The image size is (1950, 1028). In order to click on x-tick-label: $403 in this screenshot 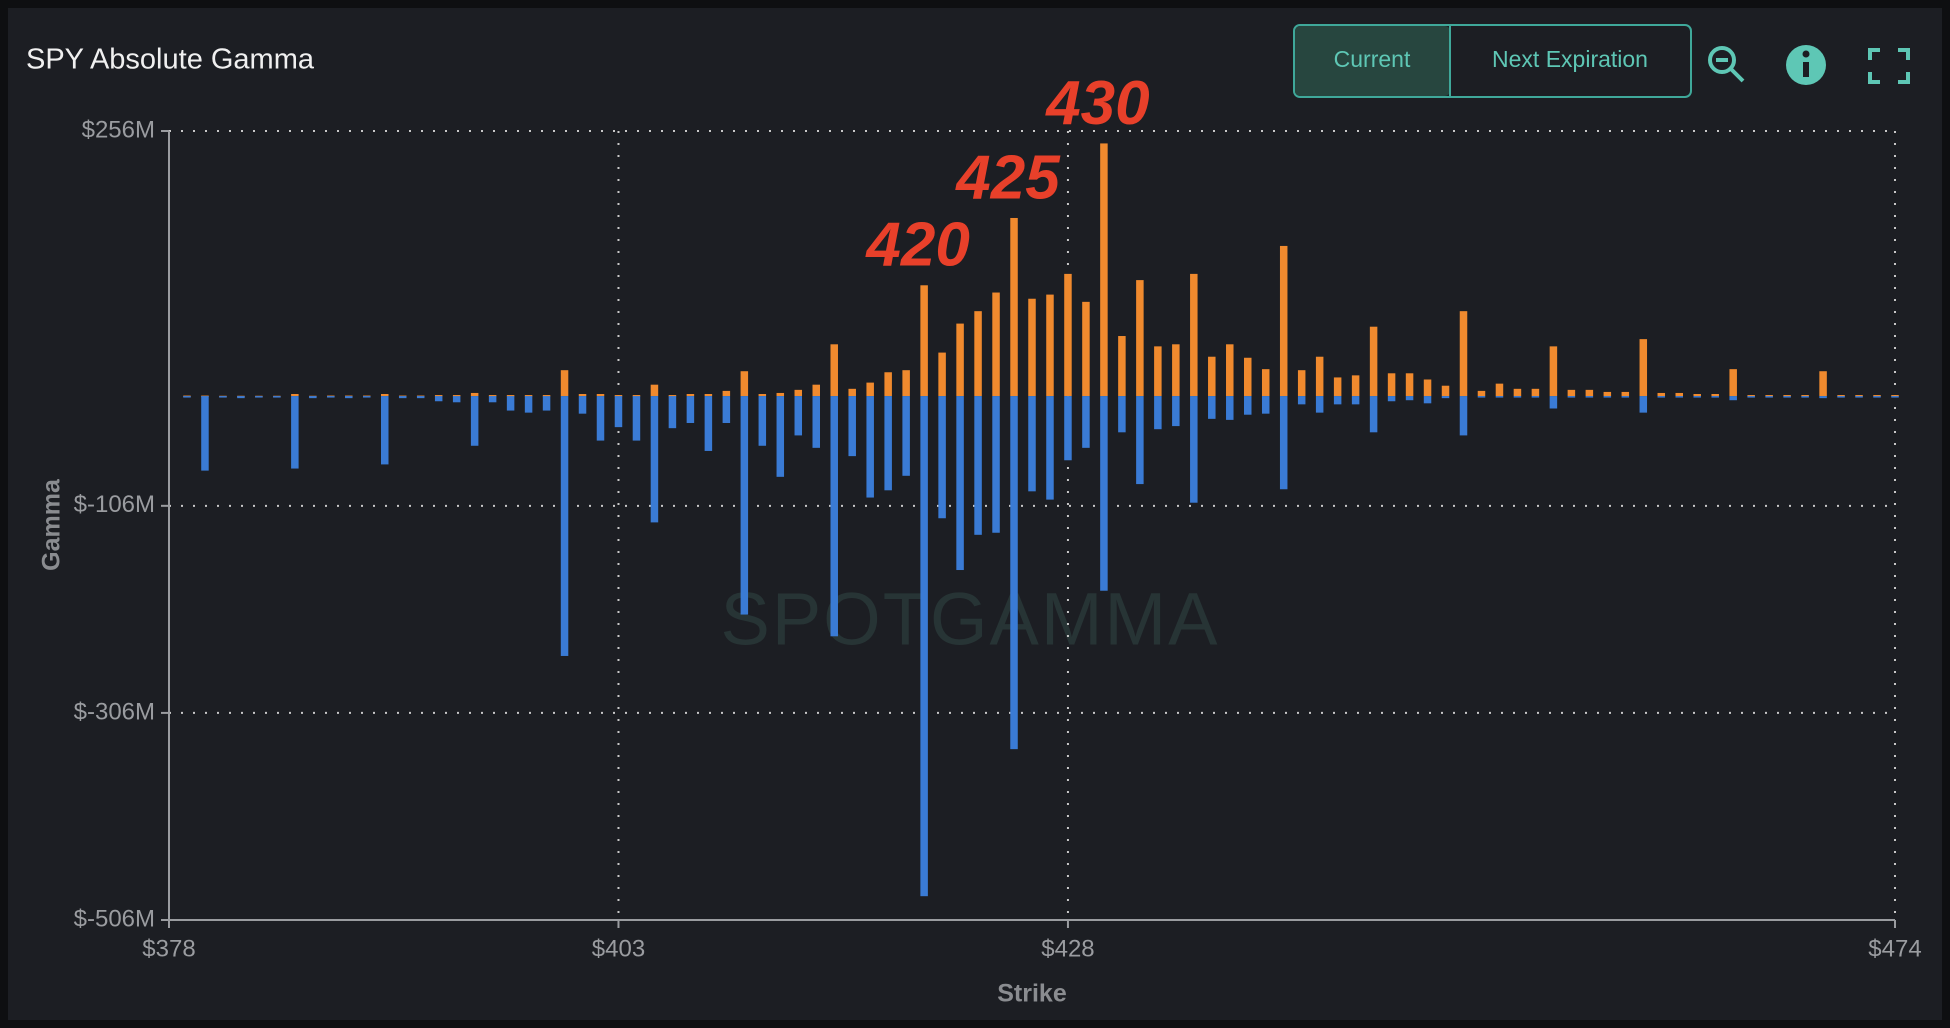, I will do `click(618, 948)`.